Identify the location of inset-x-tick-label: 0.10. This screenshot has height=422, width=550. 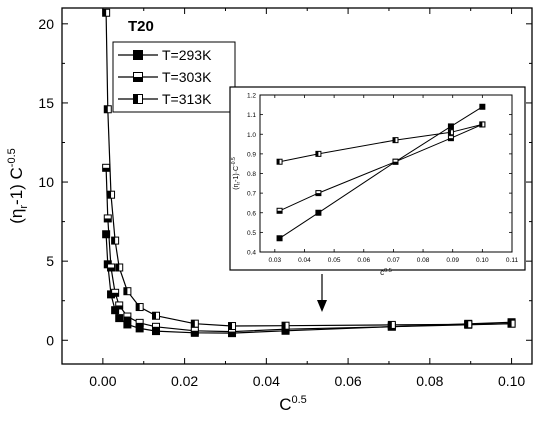
(482, 260).